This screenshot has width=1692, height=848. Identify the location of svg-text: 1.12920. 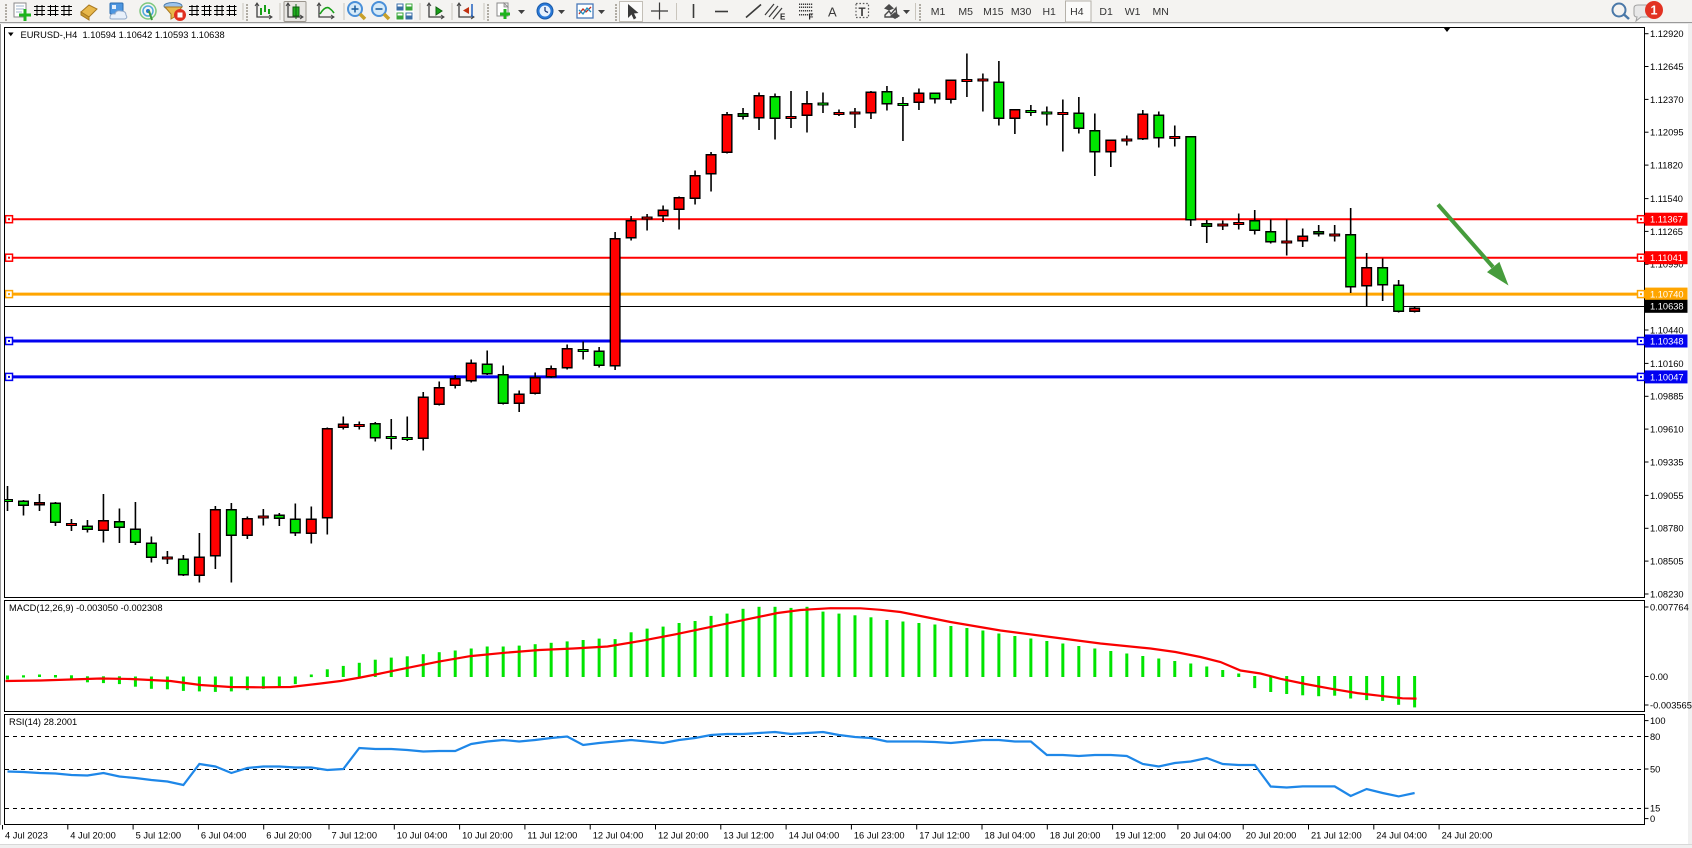
(1667, 34).